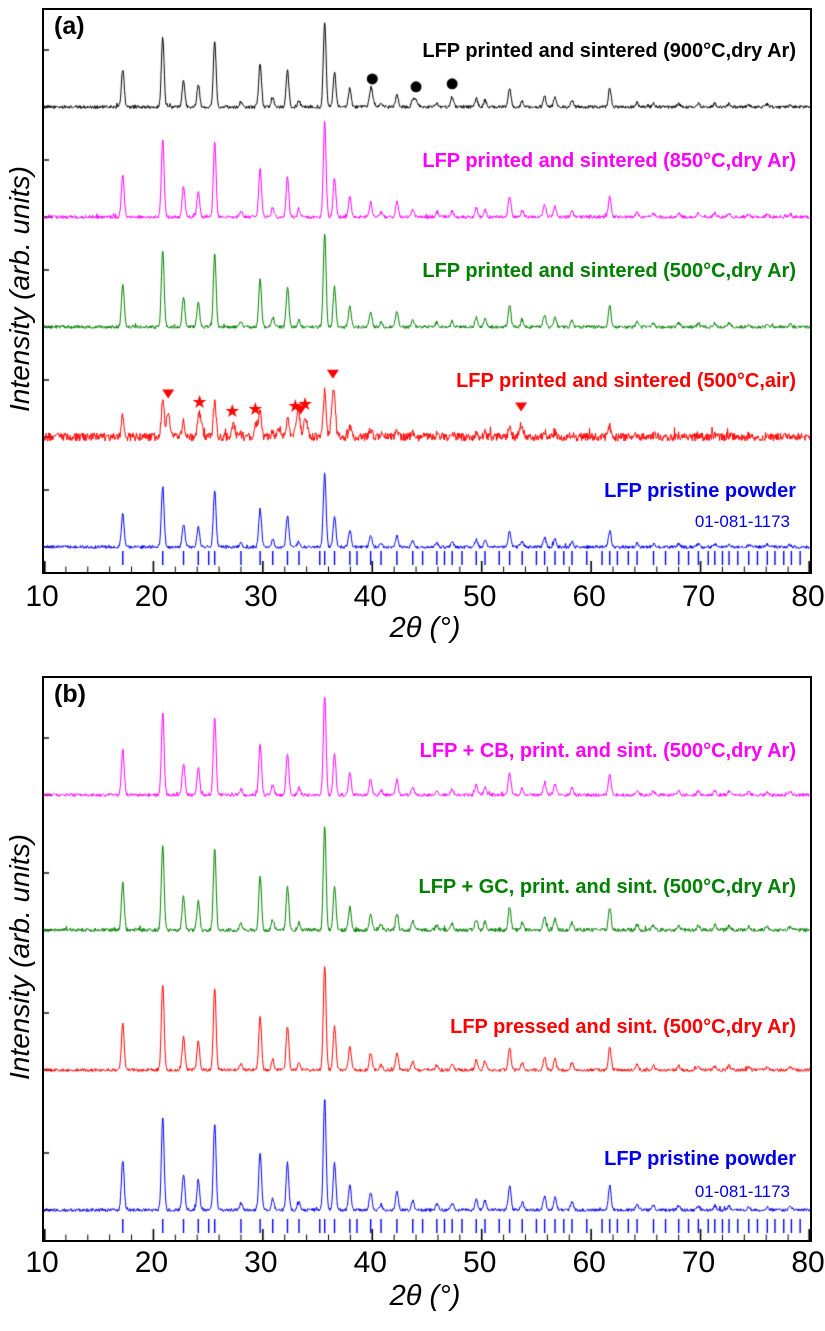 Image resolution: width=825 pixels, height=1331 pixels. What do you see at coordinates (609, 51) in the screenshot?
I see `trace-label: LFP printed and sintered (900°C,dry Ar)` at bounding box center [609, 51].